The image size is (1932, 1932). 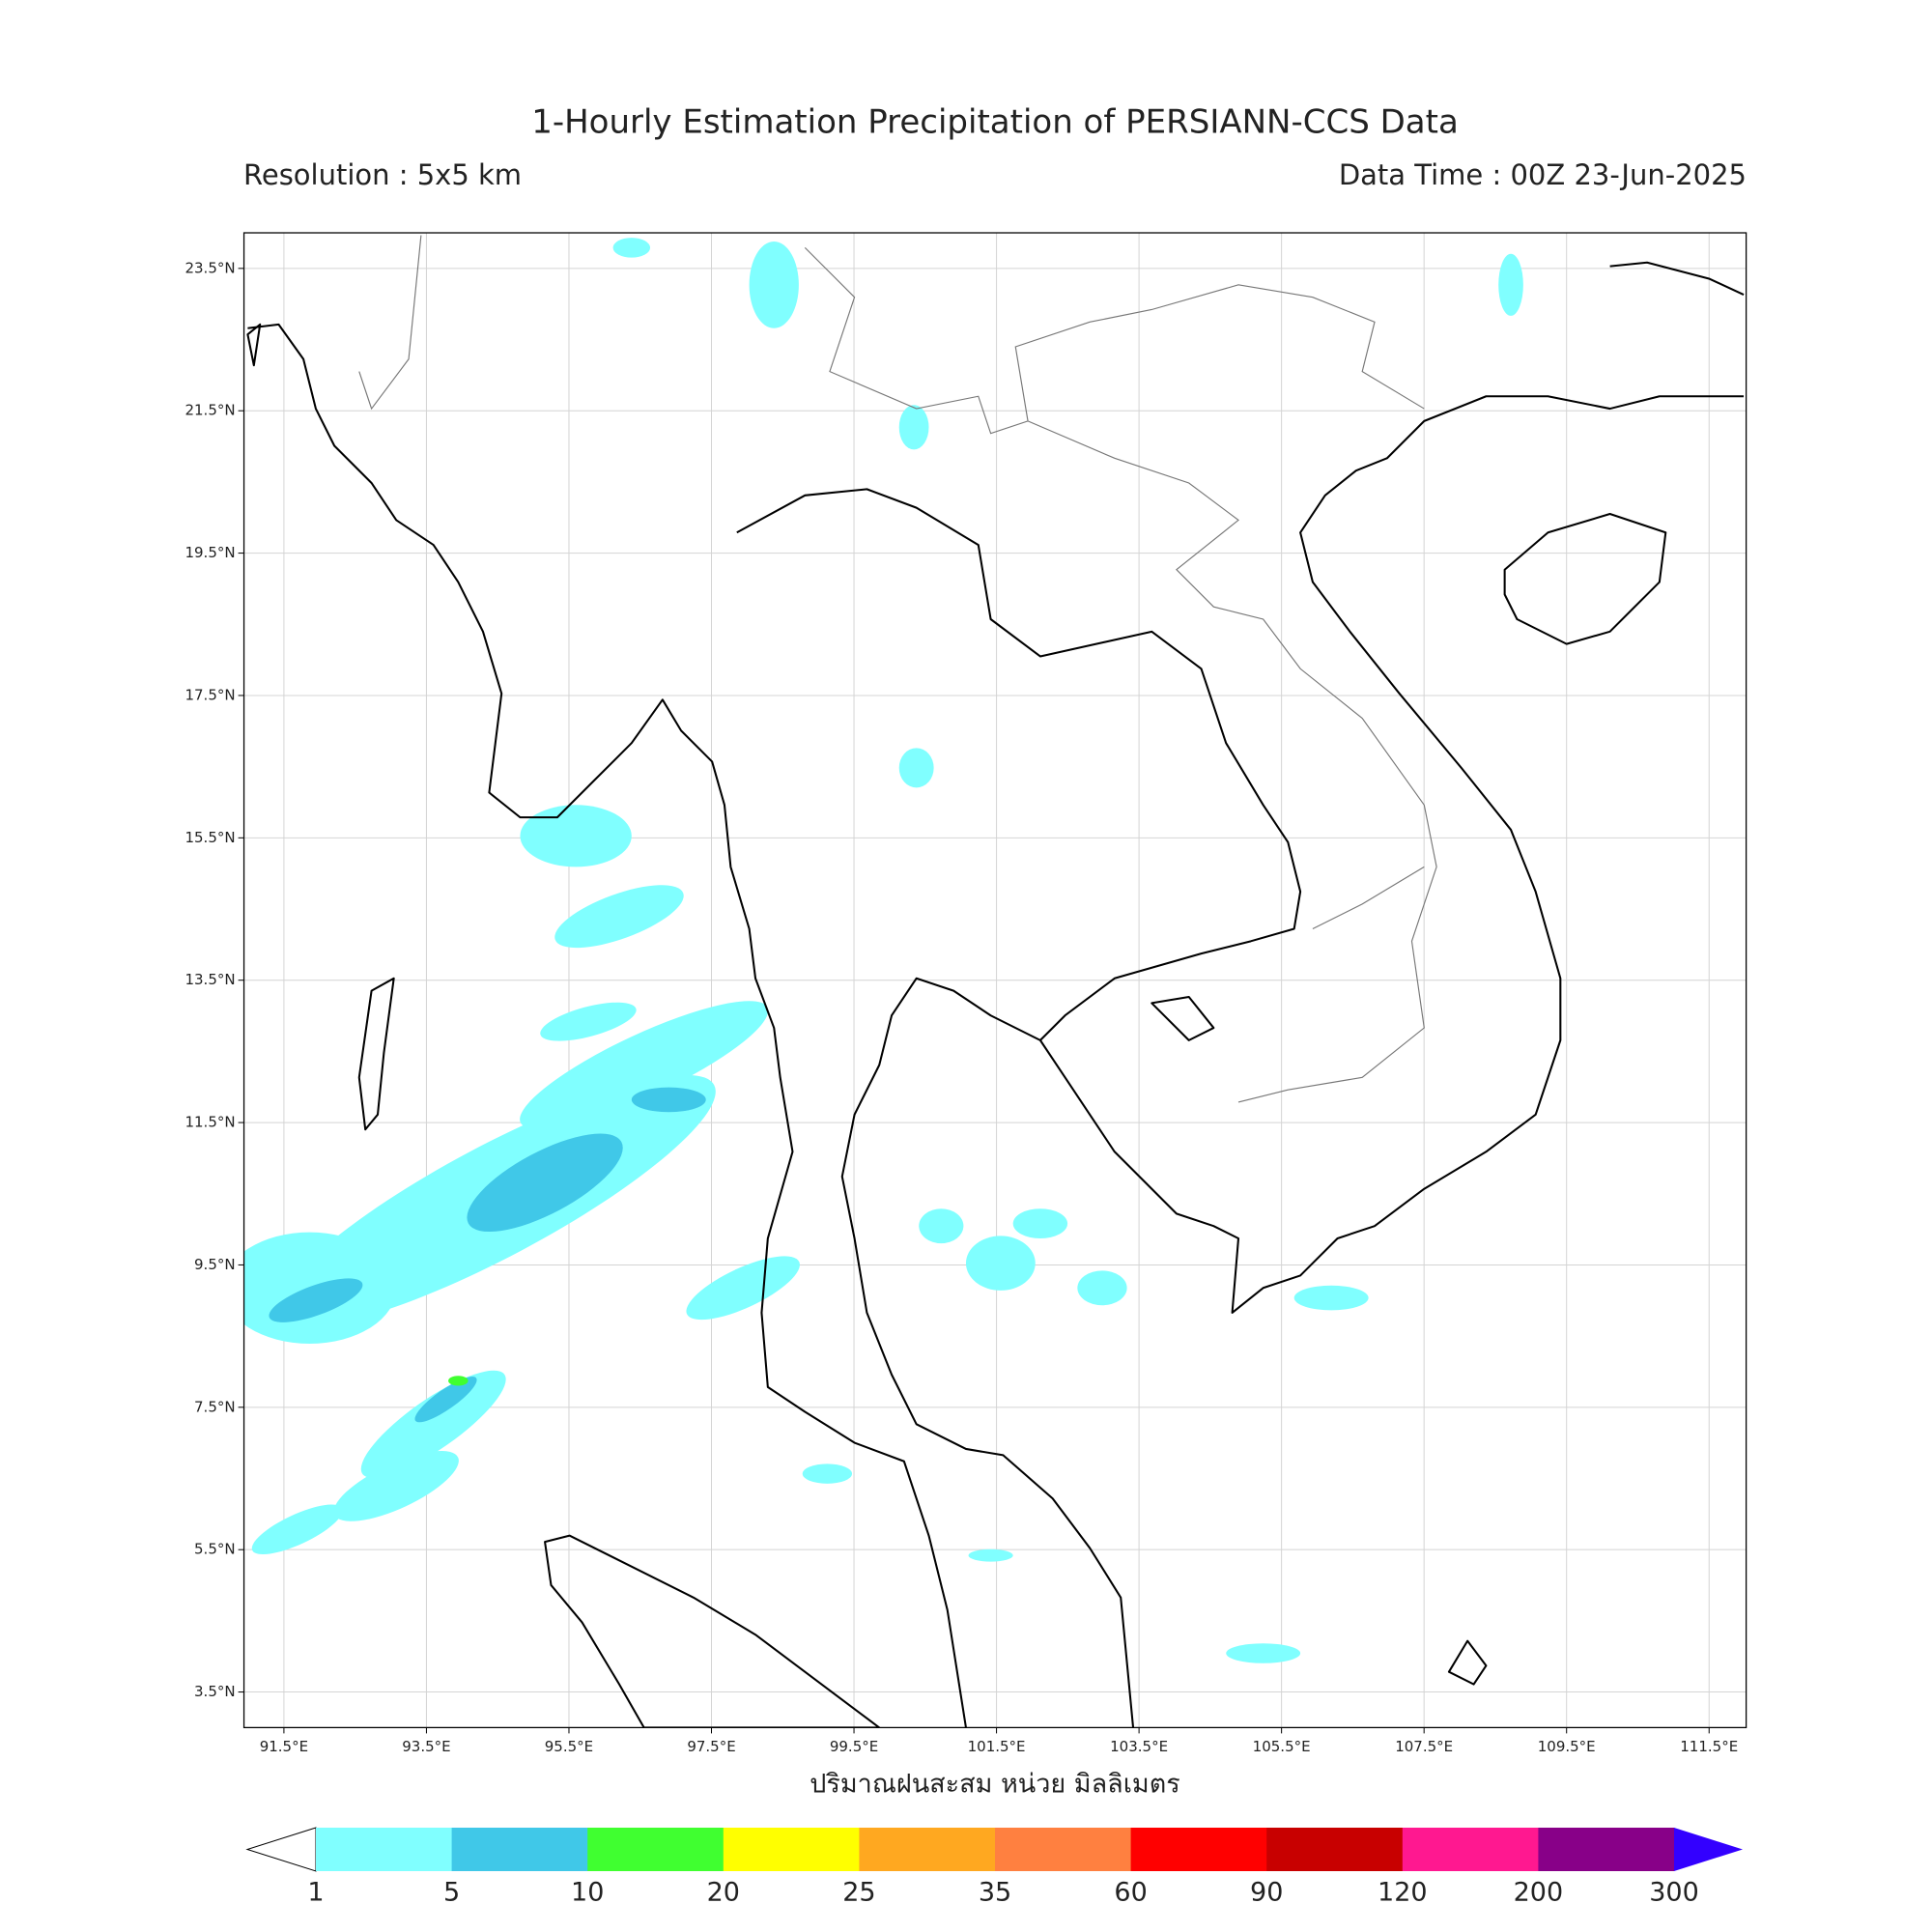 I want to click on y-tick-label: 23.5°N, so click(x=210, y=267).